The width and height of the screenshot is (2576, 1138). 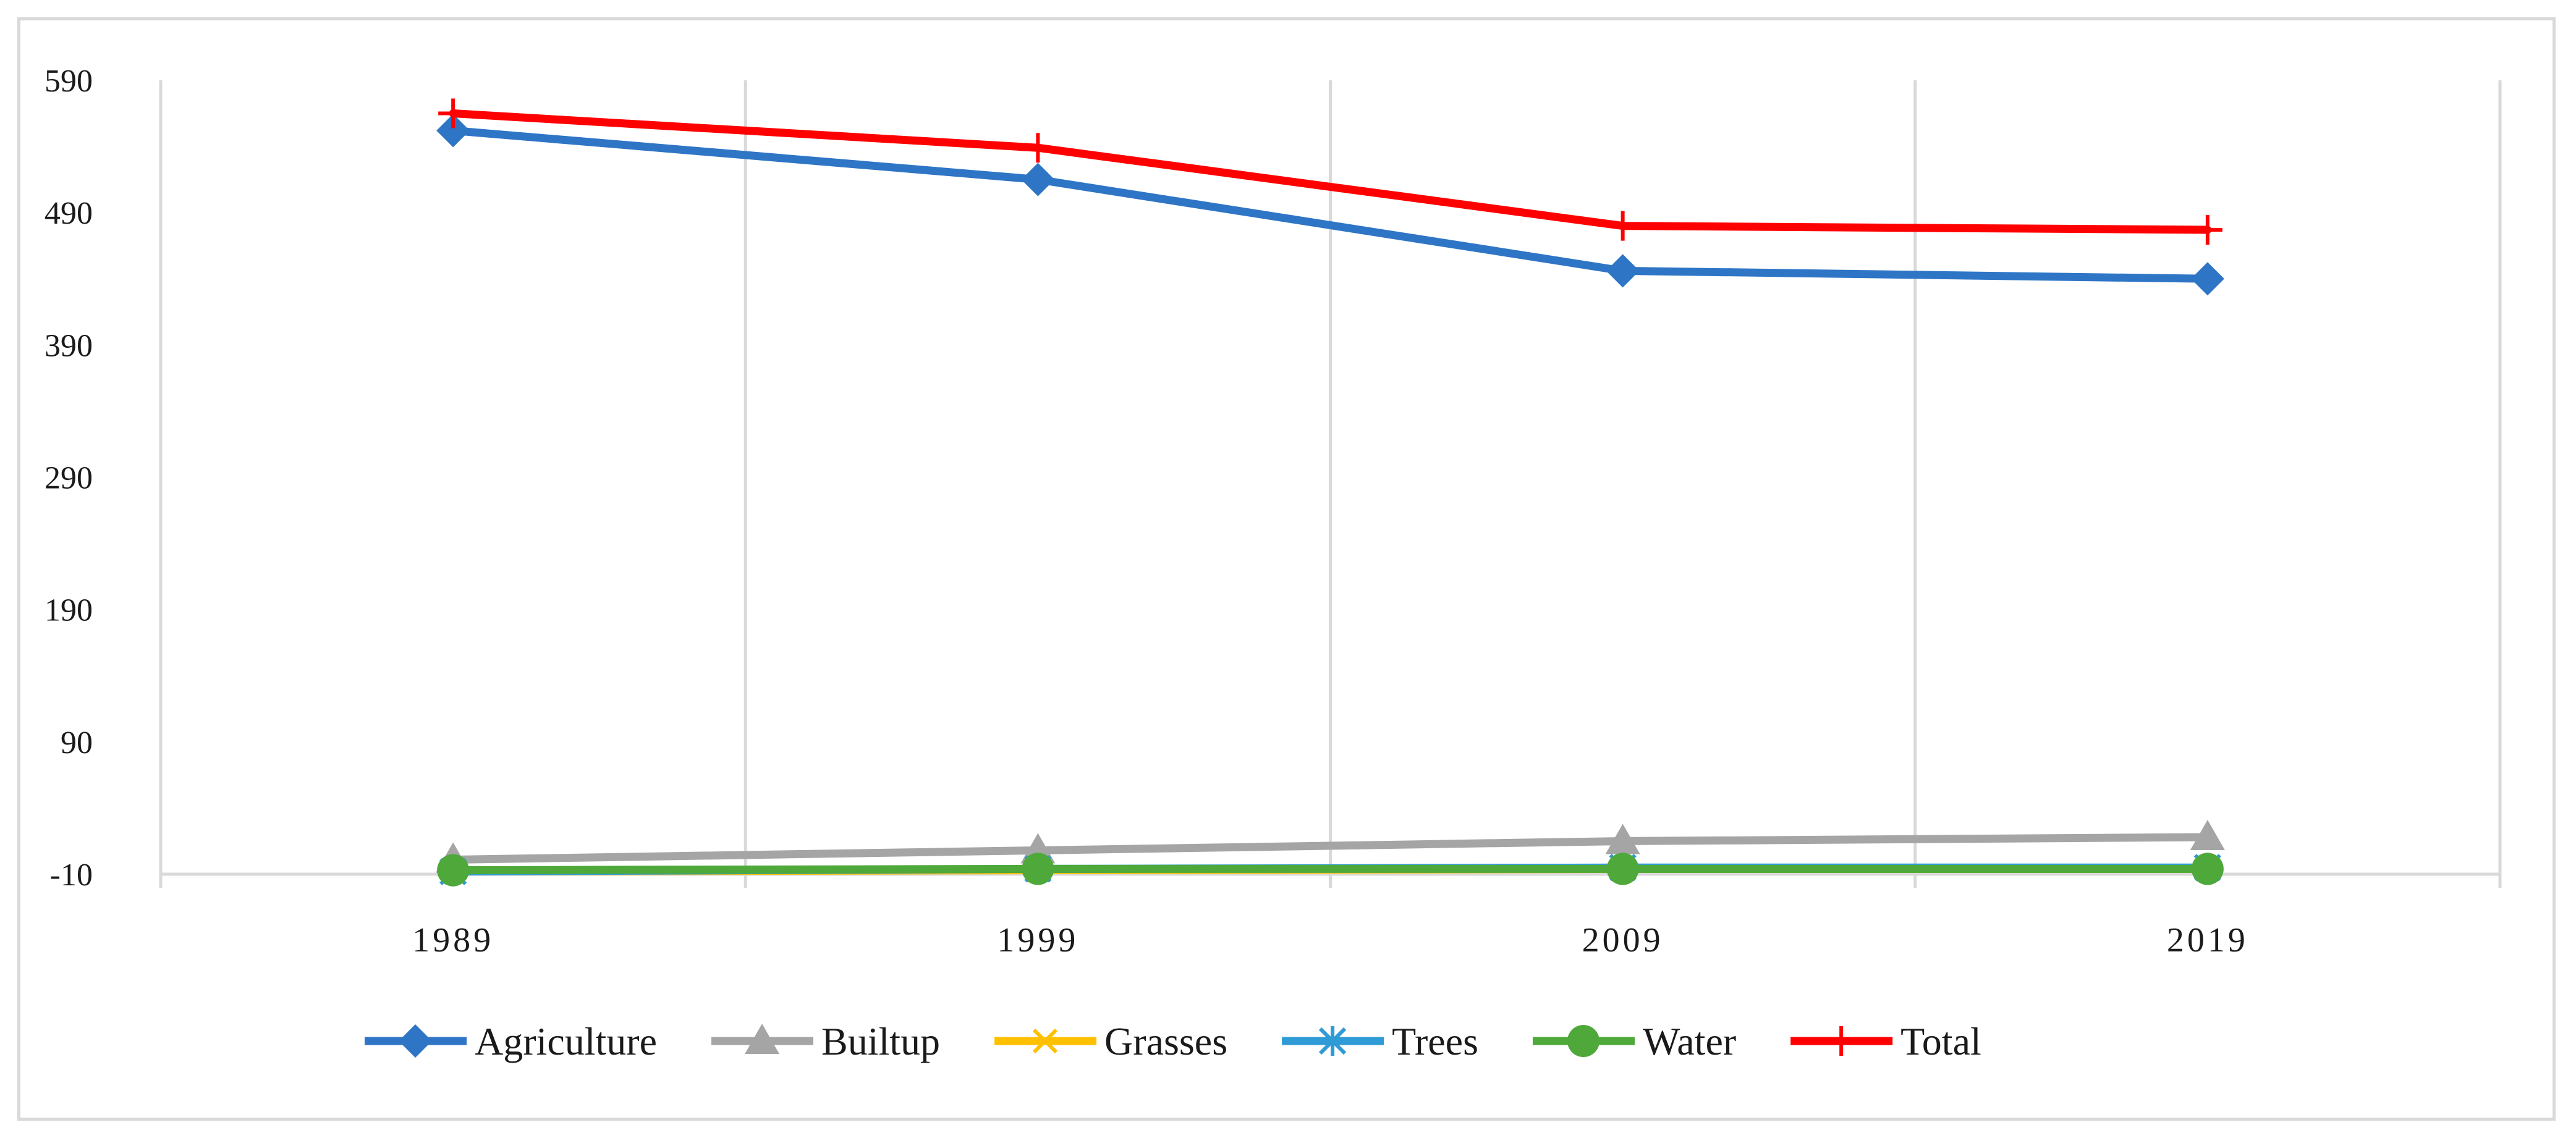 I want to click on legend-label-water: Water, so click(x=1689, y=1041).